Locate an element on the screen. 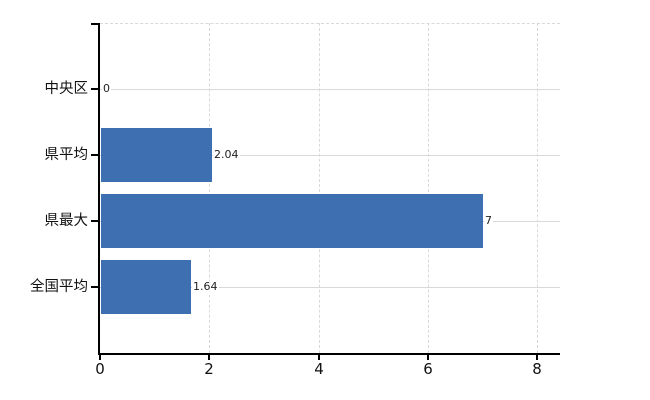 The width and height of the screenshot is (650, 400). value-label: 7 is located at coordinates (488, 220).